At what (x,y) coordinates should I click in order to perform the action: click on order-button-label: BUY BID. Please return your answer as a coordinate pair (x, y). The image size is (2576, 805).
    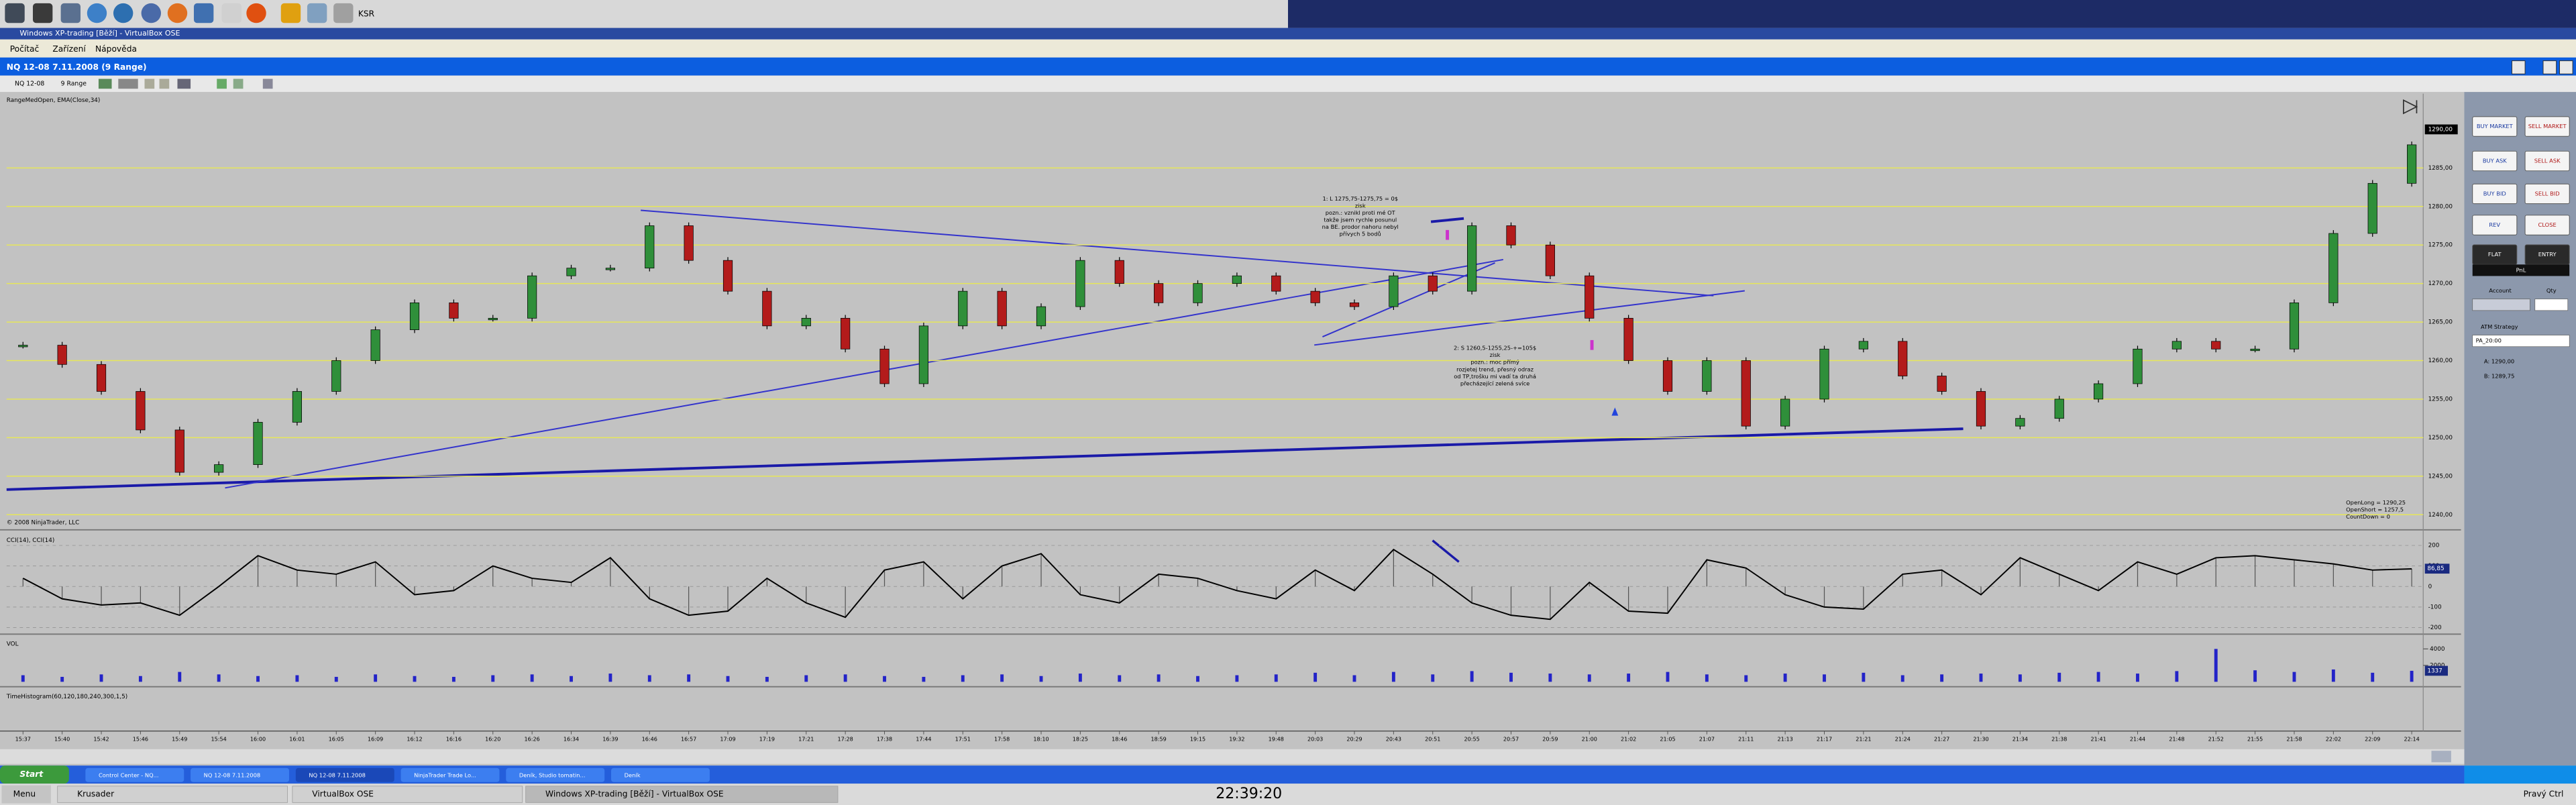
    Looking at the image, I should click on (2494, 193).